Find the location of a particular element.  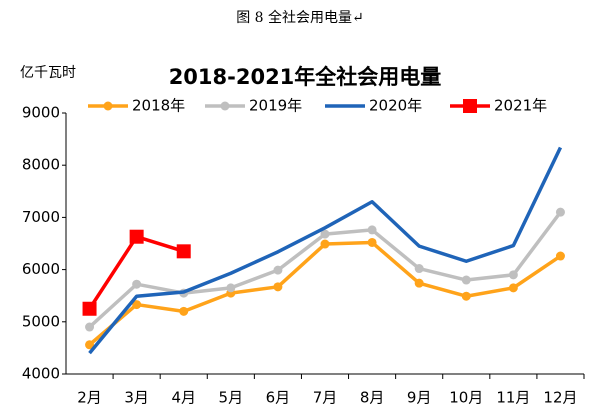

x-tick-label: 2月 is located at coordinates (89, 398).